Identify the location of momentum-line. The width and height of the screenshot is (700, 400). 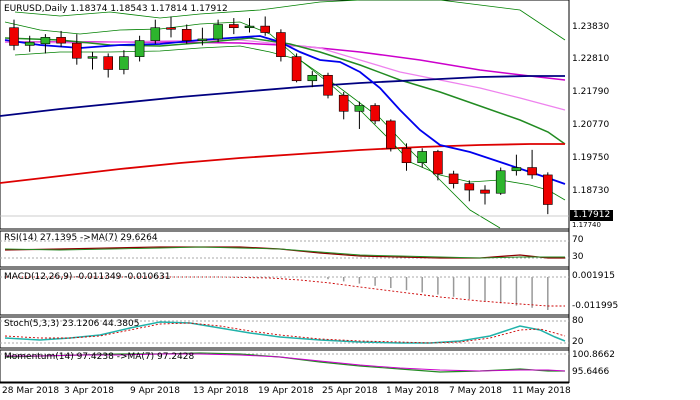
(284, 362).